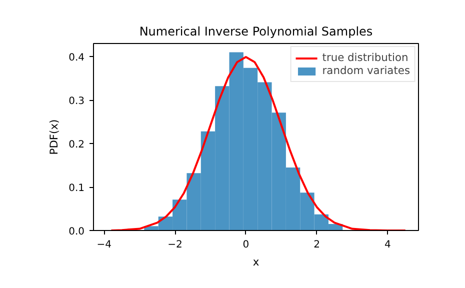 Image resolution: width=465 pixels, height=288 pixels. I want to click on y-tick-label: 0.0, so click(76, 232).